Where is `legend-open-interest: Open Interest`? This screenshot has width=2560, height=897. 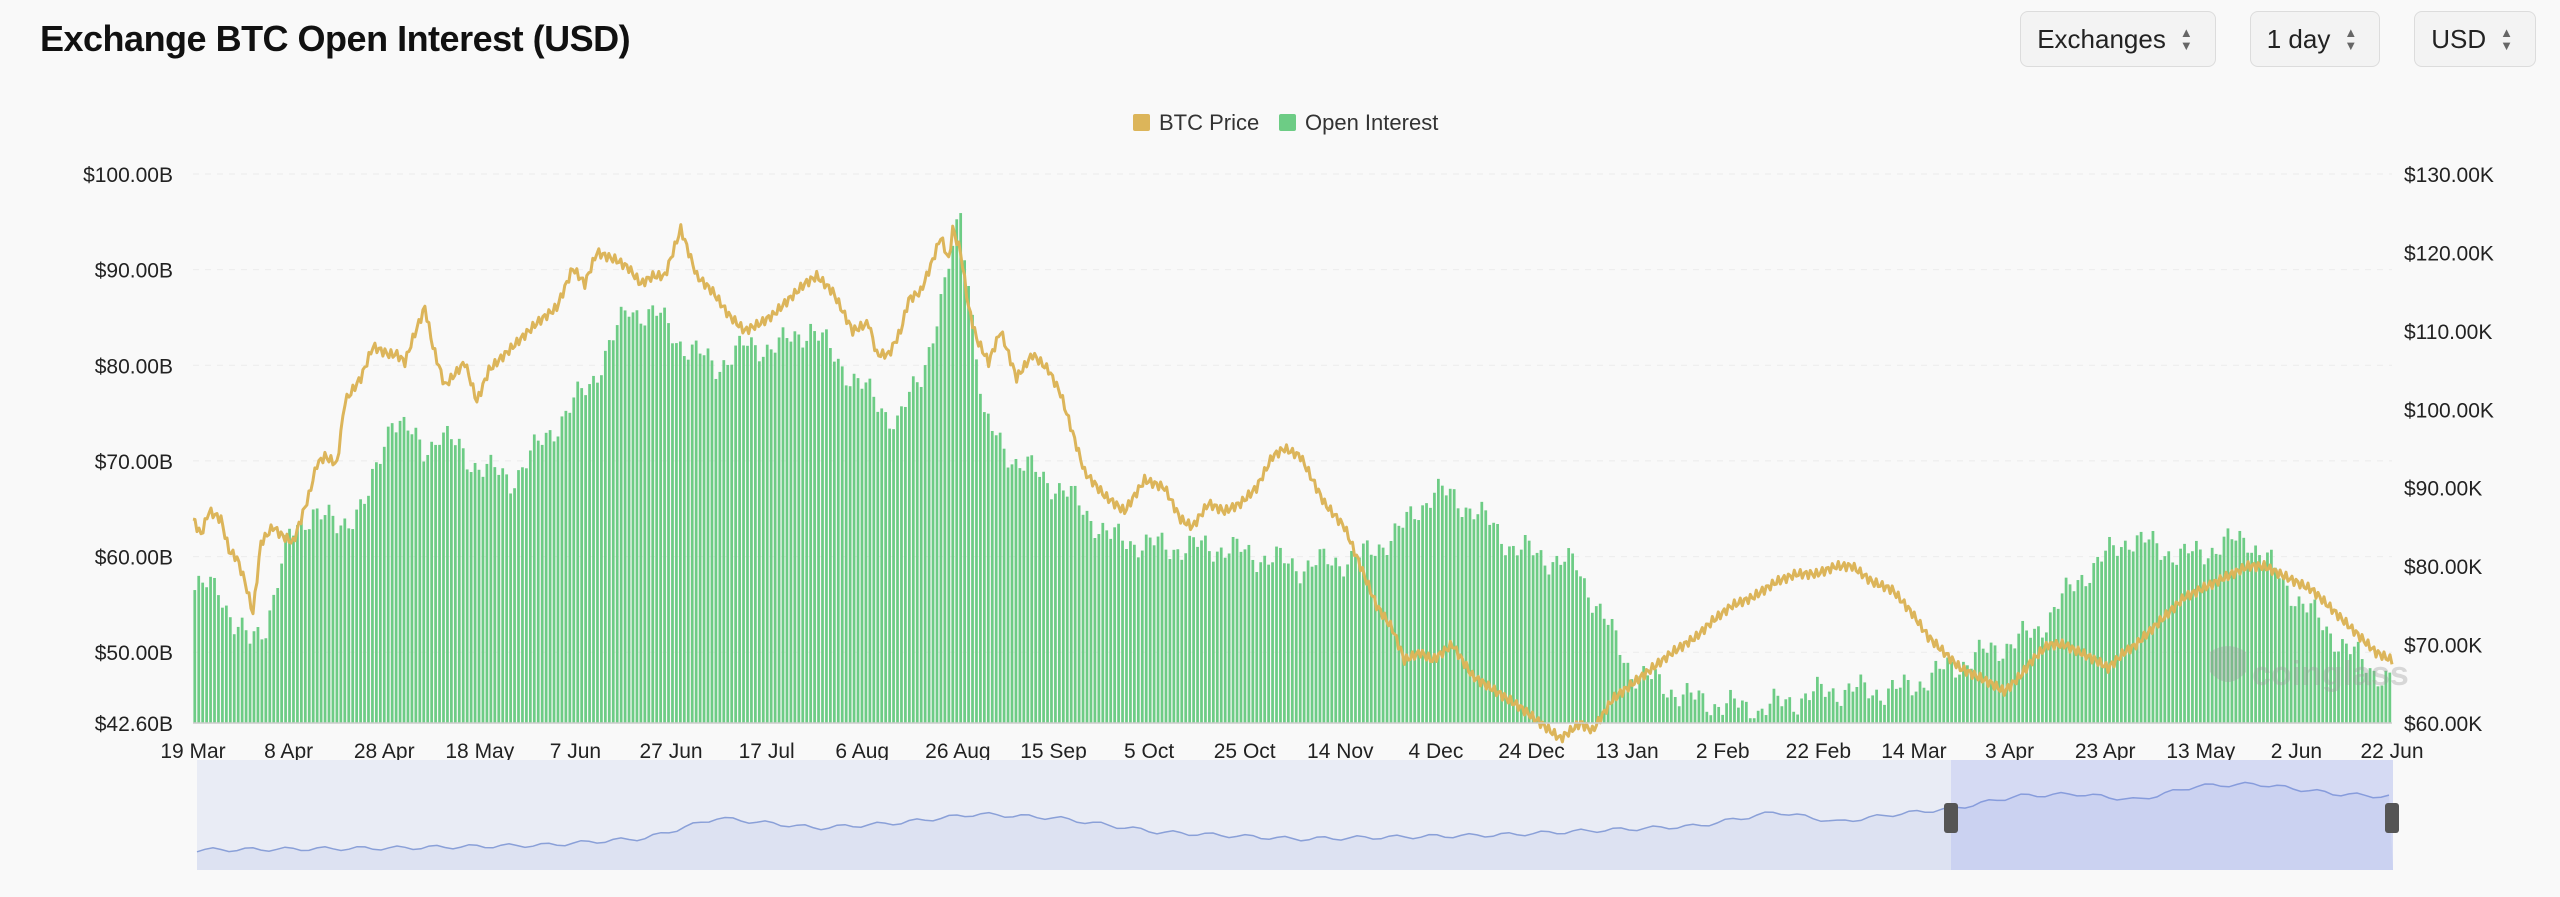
legend-open-interest: Open Interest is located at coordinates (1371, 122).